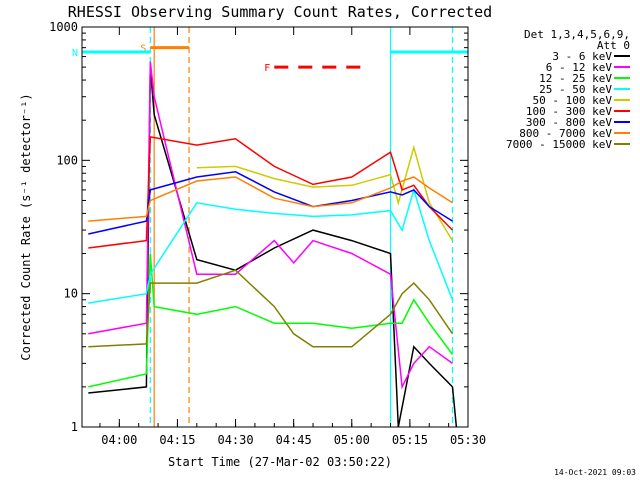 This screenshot has height=484, width=640. I want to click on legend-label-3: 25 - 50 keV, so click(575, 89).